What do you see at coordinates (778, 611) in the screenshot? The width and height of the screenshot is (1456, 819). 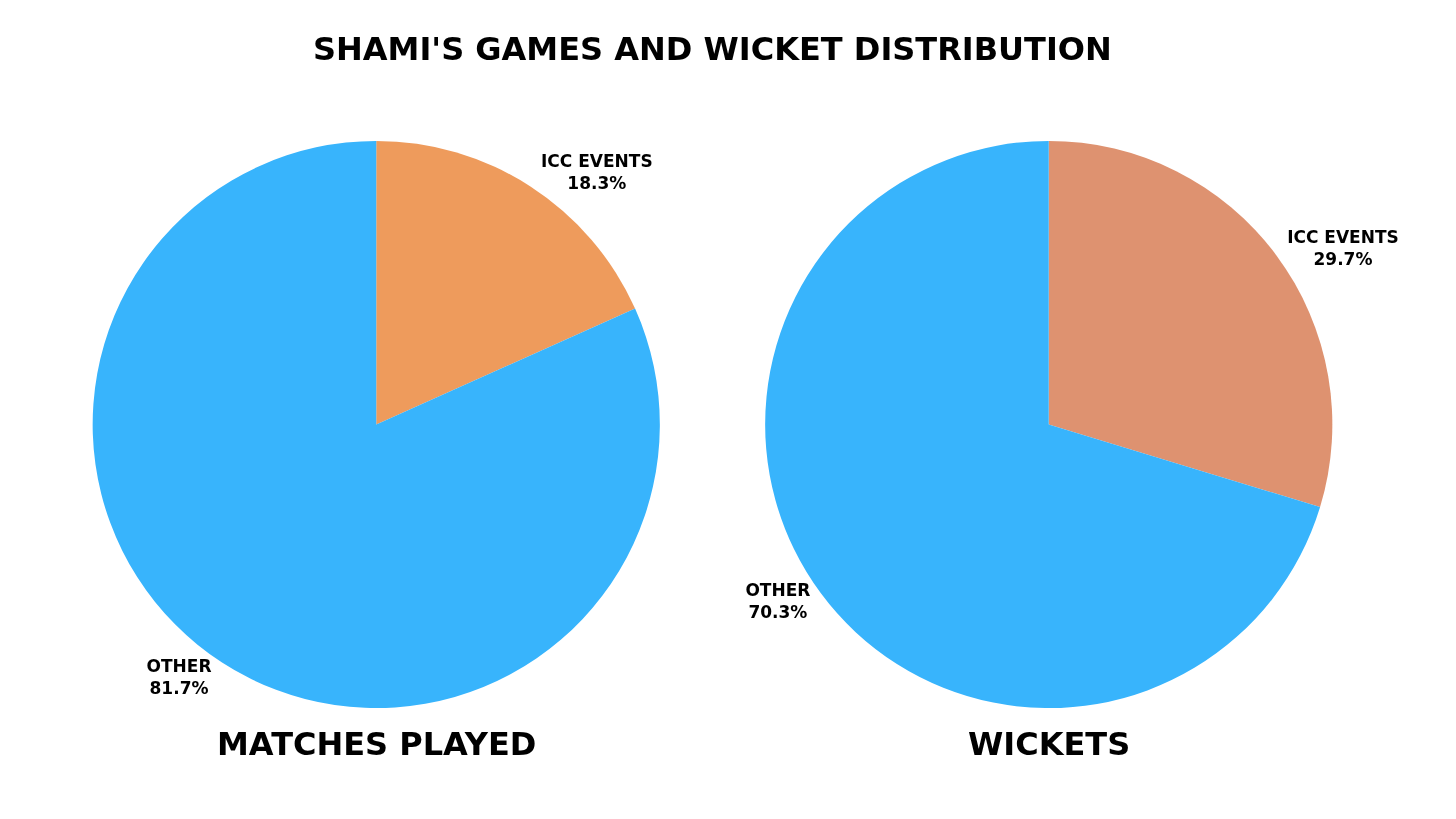 I see `data-label: 70.3%` at bounding box center [778, 611].